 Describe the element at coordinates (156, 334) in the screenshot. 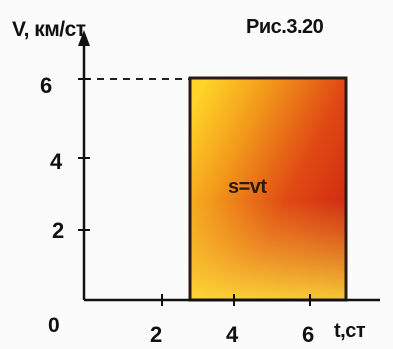

I see `x-tick-label: 2` at that location.